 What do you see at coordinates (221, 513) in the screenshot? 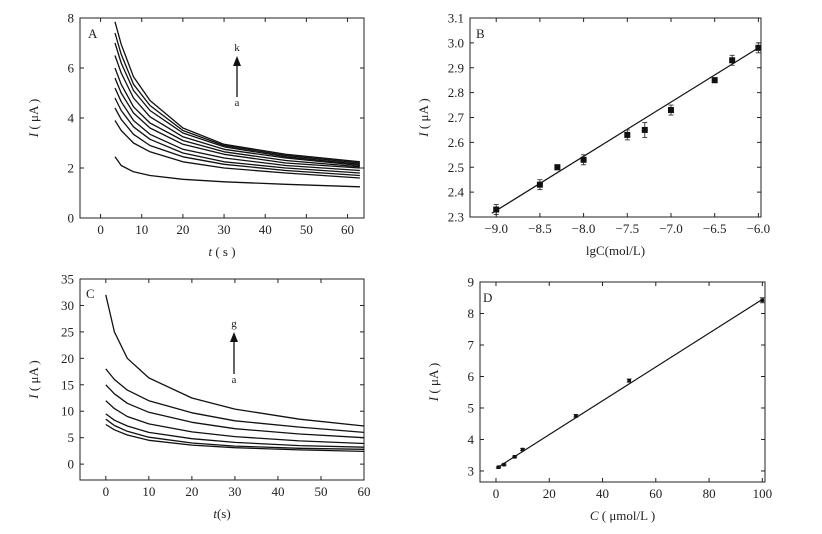
I see `x-axis-label: t(s)` at bounding box center [221, 513].